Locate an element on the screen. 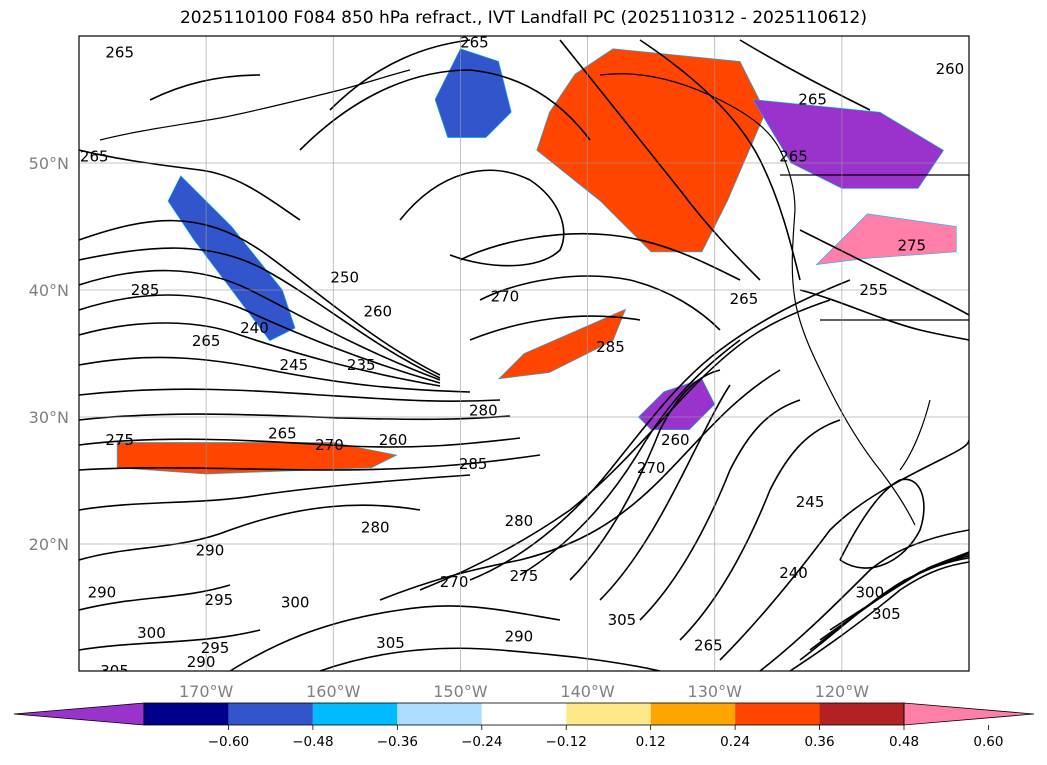  shaded-region-north-pacific-orange is located at coordinates (651, 150).